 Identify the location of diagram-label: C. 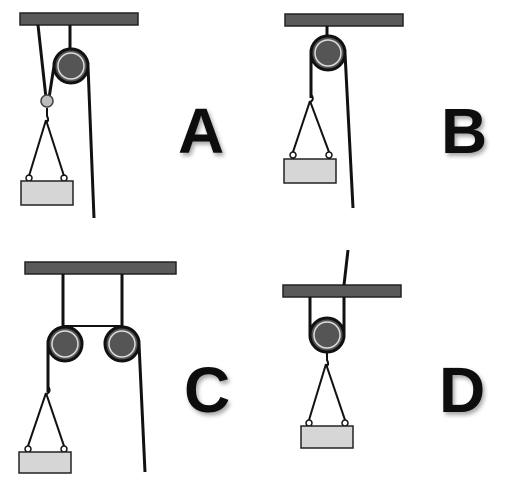
(207, 390).